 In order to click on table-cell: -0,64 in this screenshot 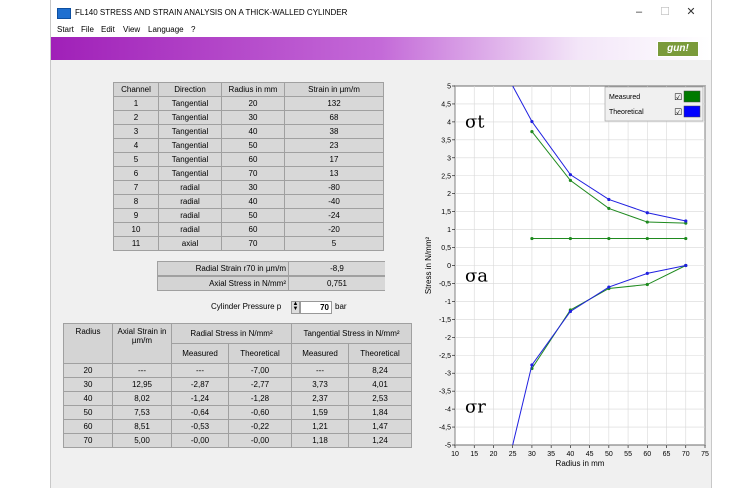, I will do `click(200, 412)`.